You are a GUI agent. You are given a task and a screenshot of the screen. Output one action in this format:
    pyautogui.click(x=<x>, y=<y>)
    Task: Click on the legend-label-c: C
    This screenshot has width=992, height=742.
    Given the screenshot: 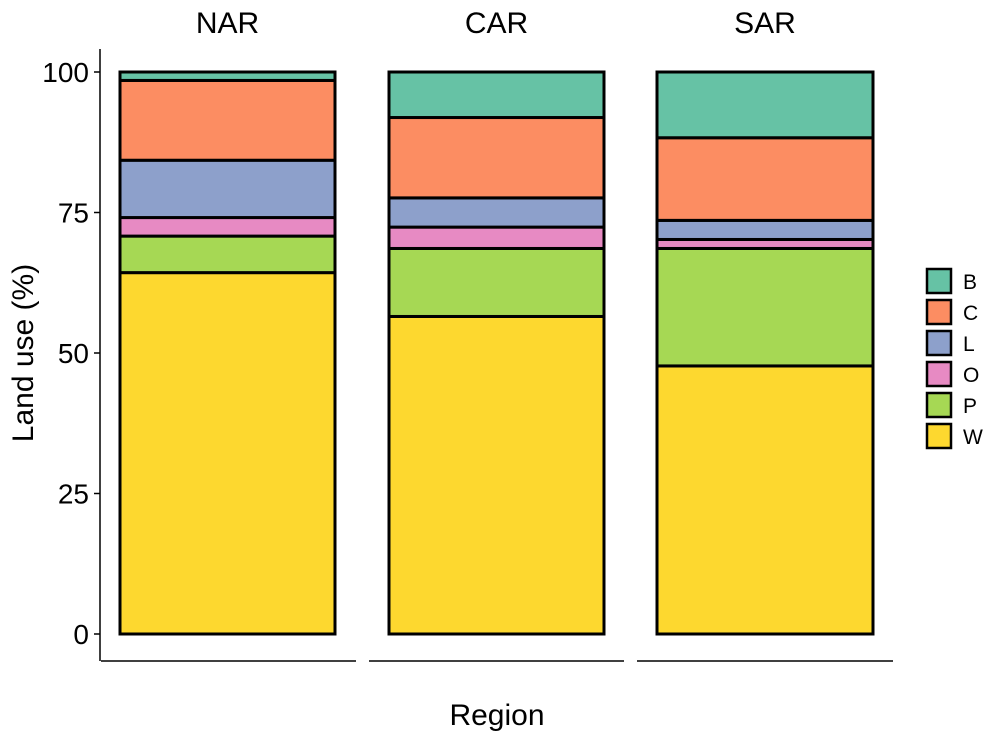 What is the action you would take?
    pyautogui.click(x=970, y=313)
    